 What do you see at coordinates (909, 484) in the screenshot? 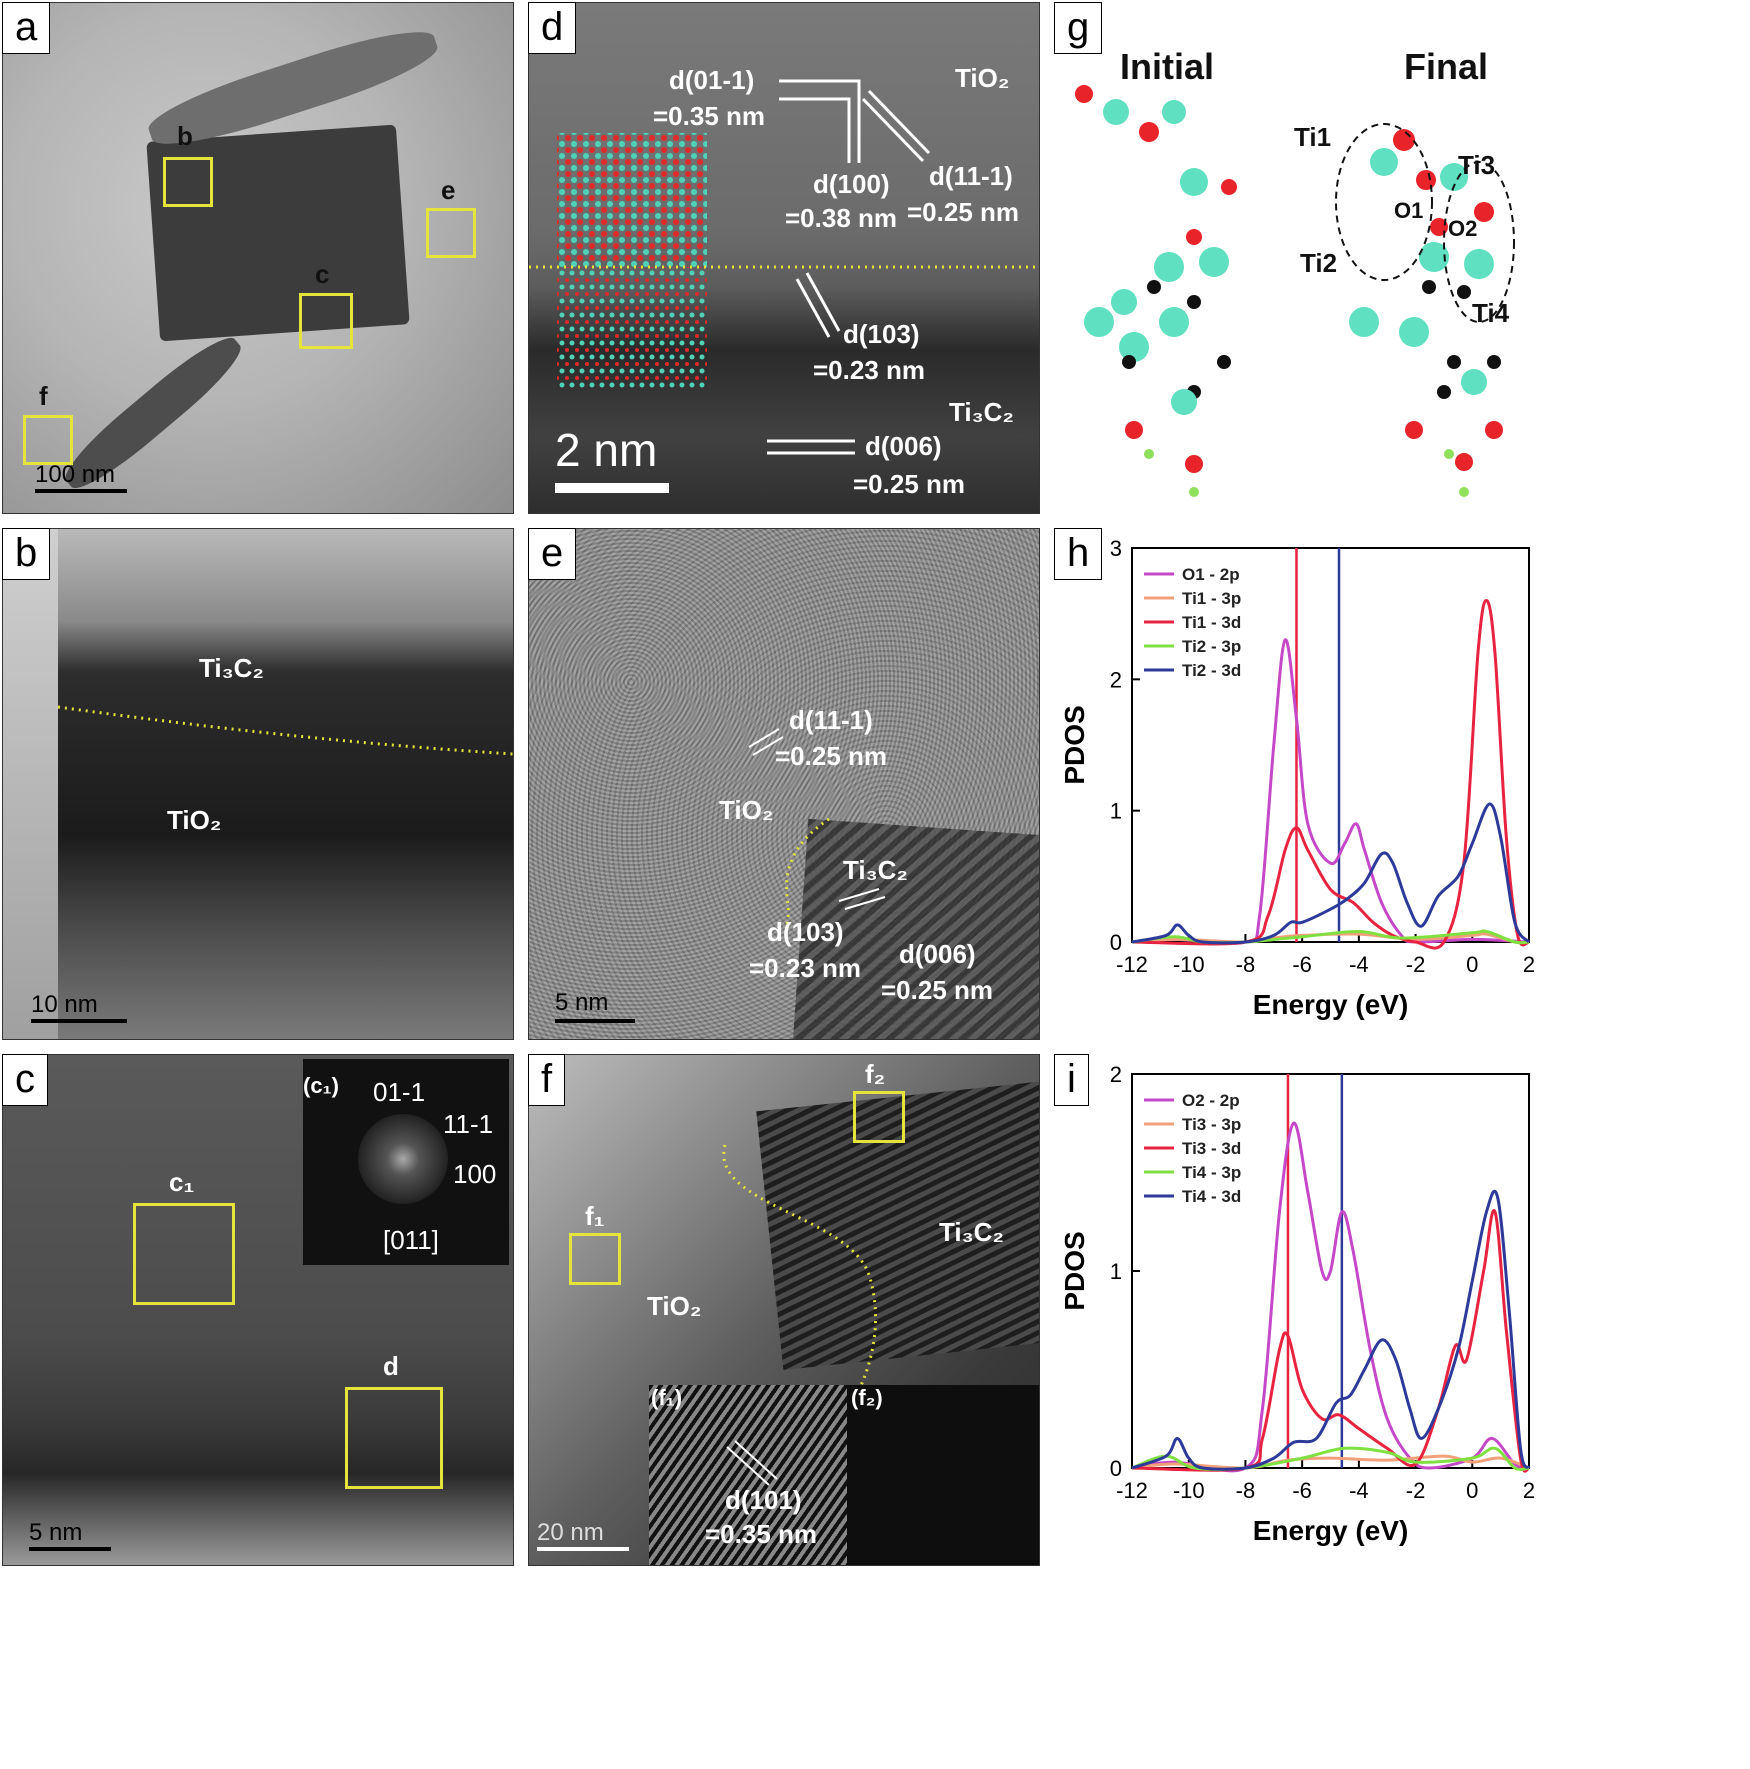
I see `d-006-value: =0.25 nm` at bounding box center [909, 484].